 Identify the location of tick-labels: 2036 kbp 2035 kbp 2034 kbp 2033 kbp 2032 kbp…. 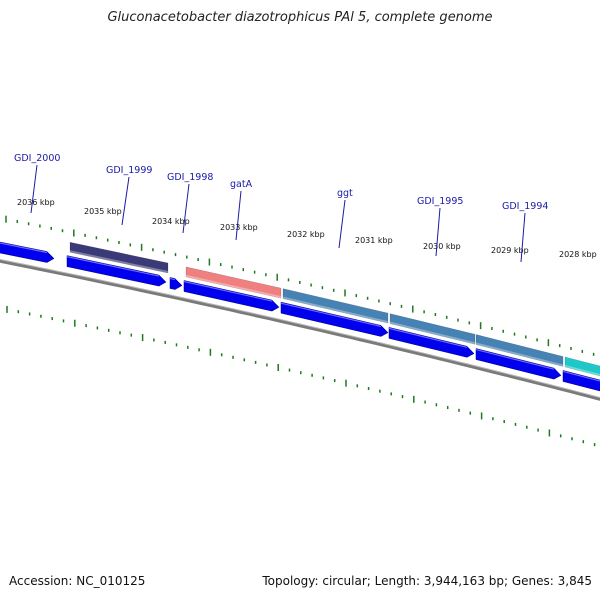
(307, 228).